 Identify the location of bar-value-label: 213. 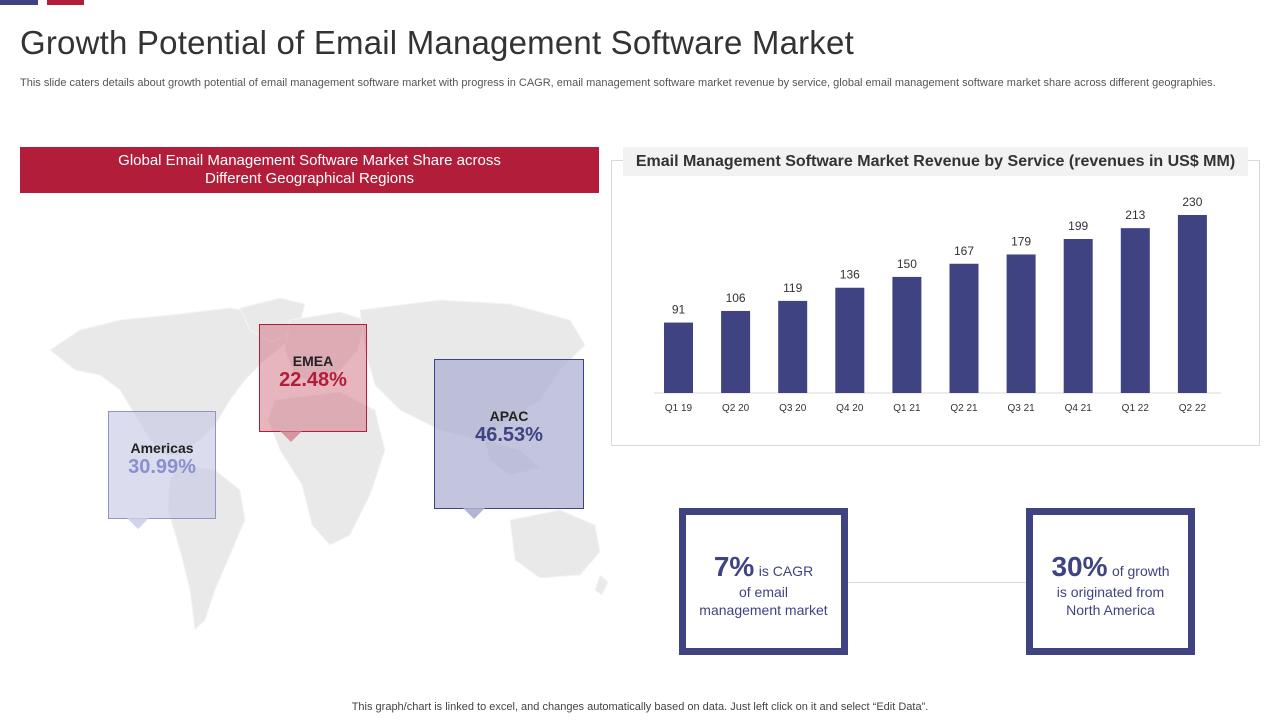
(1135, 215).